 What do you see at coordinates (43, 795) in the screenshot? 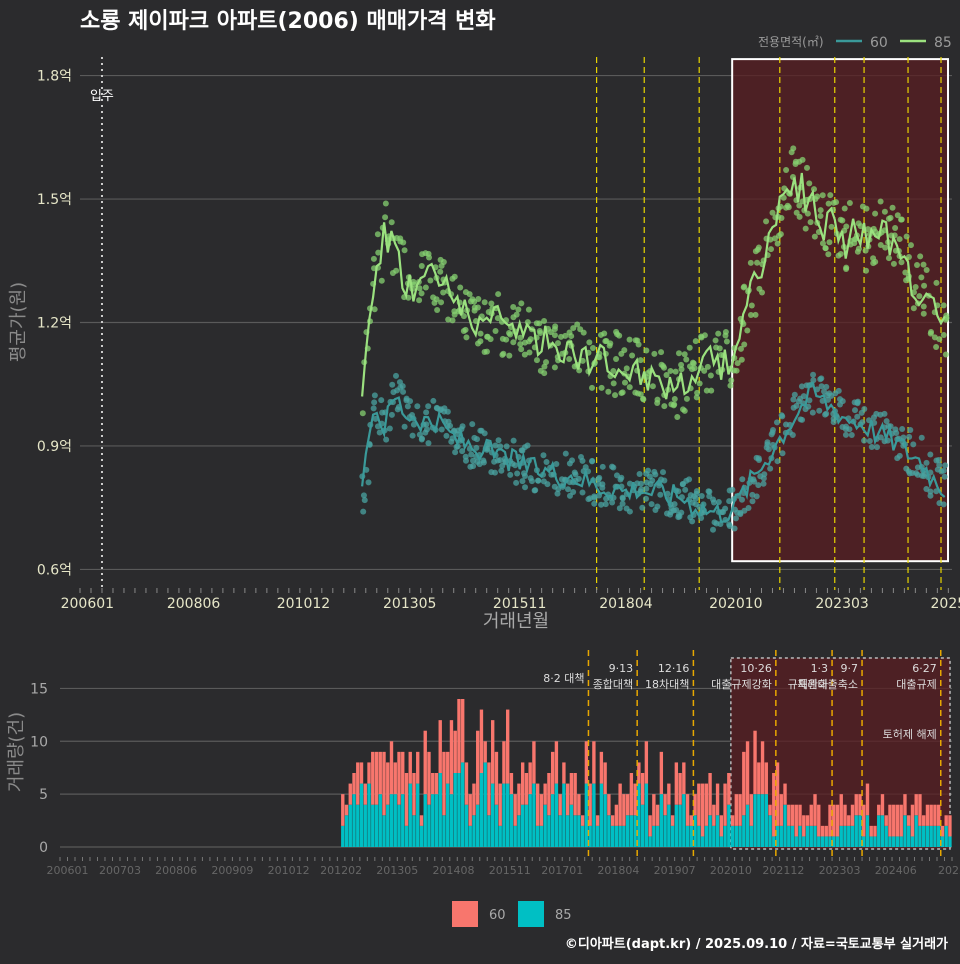
I see `bar-y-tick-label: 5` at bounding box center [43, 795].